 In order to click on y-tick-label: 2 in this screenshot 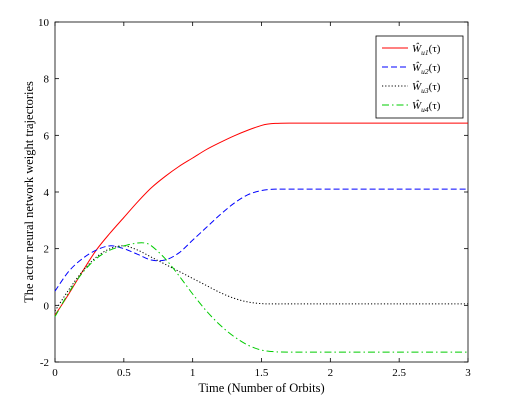, I will do `click(47, 250)`.